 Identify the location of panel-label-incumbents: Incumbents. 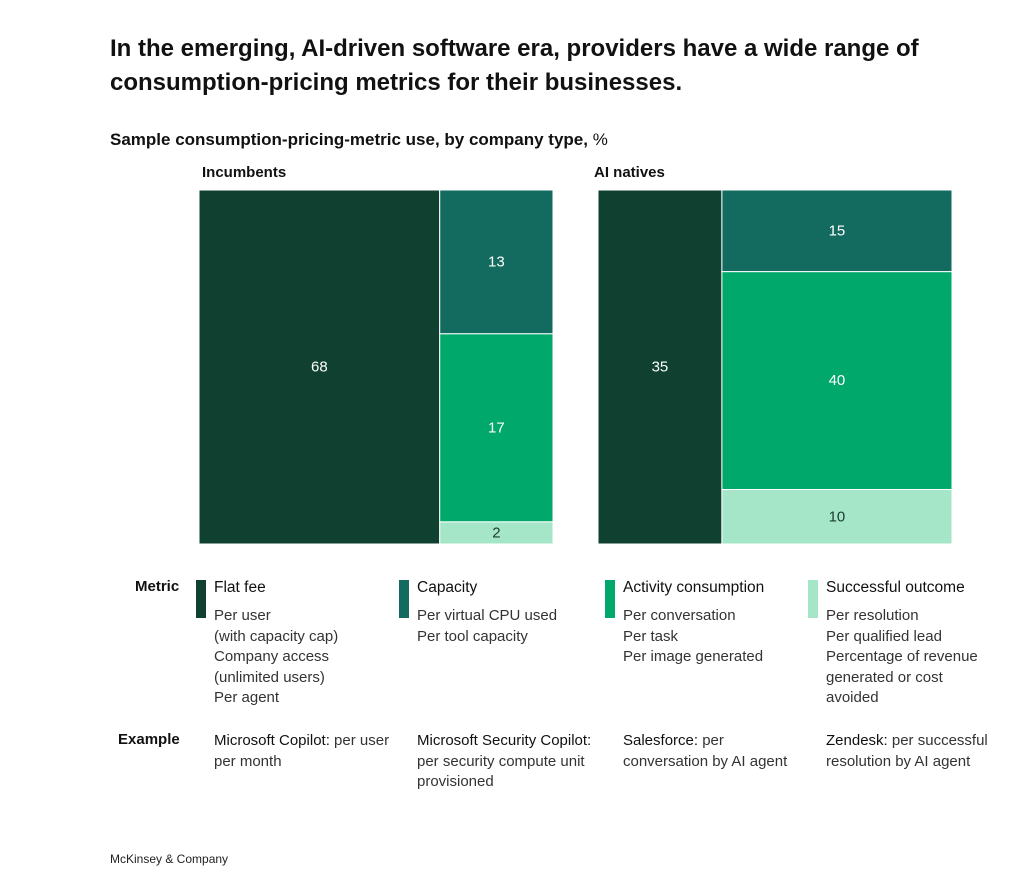
(244, 172).